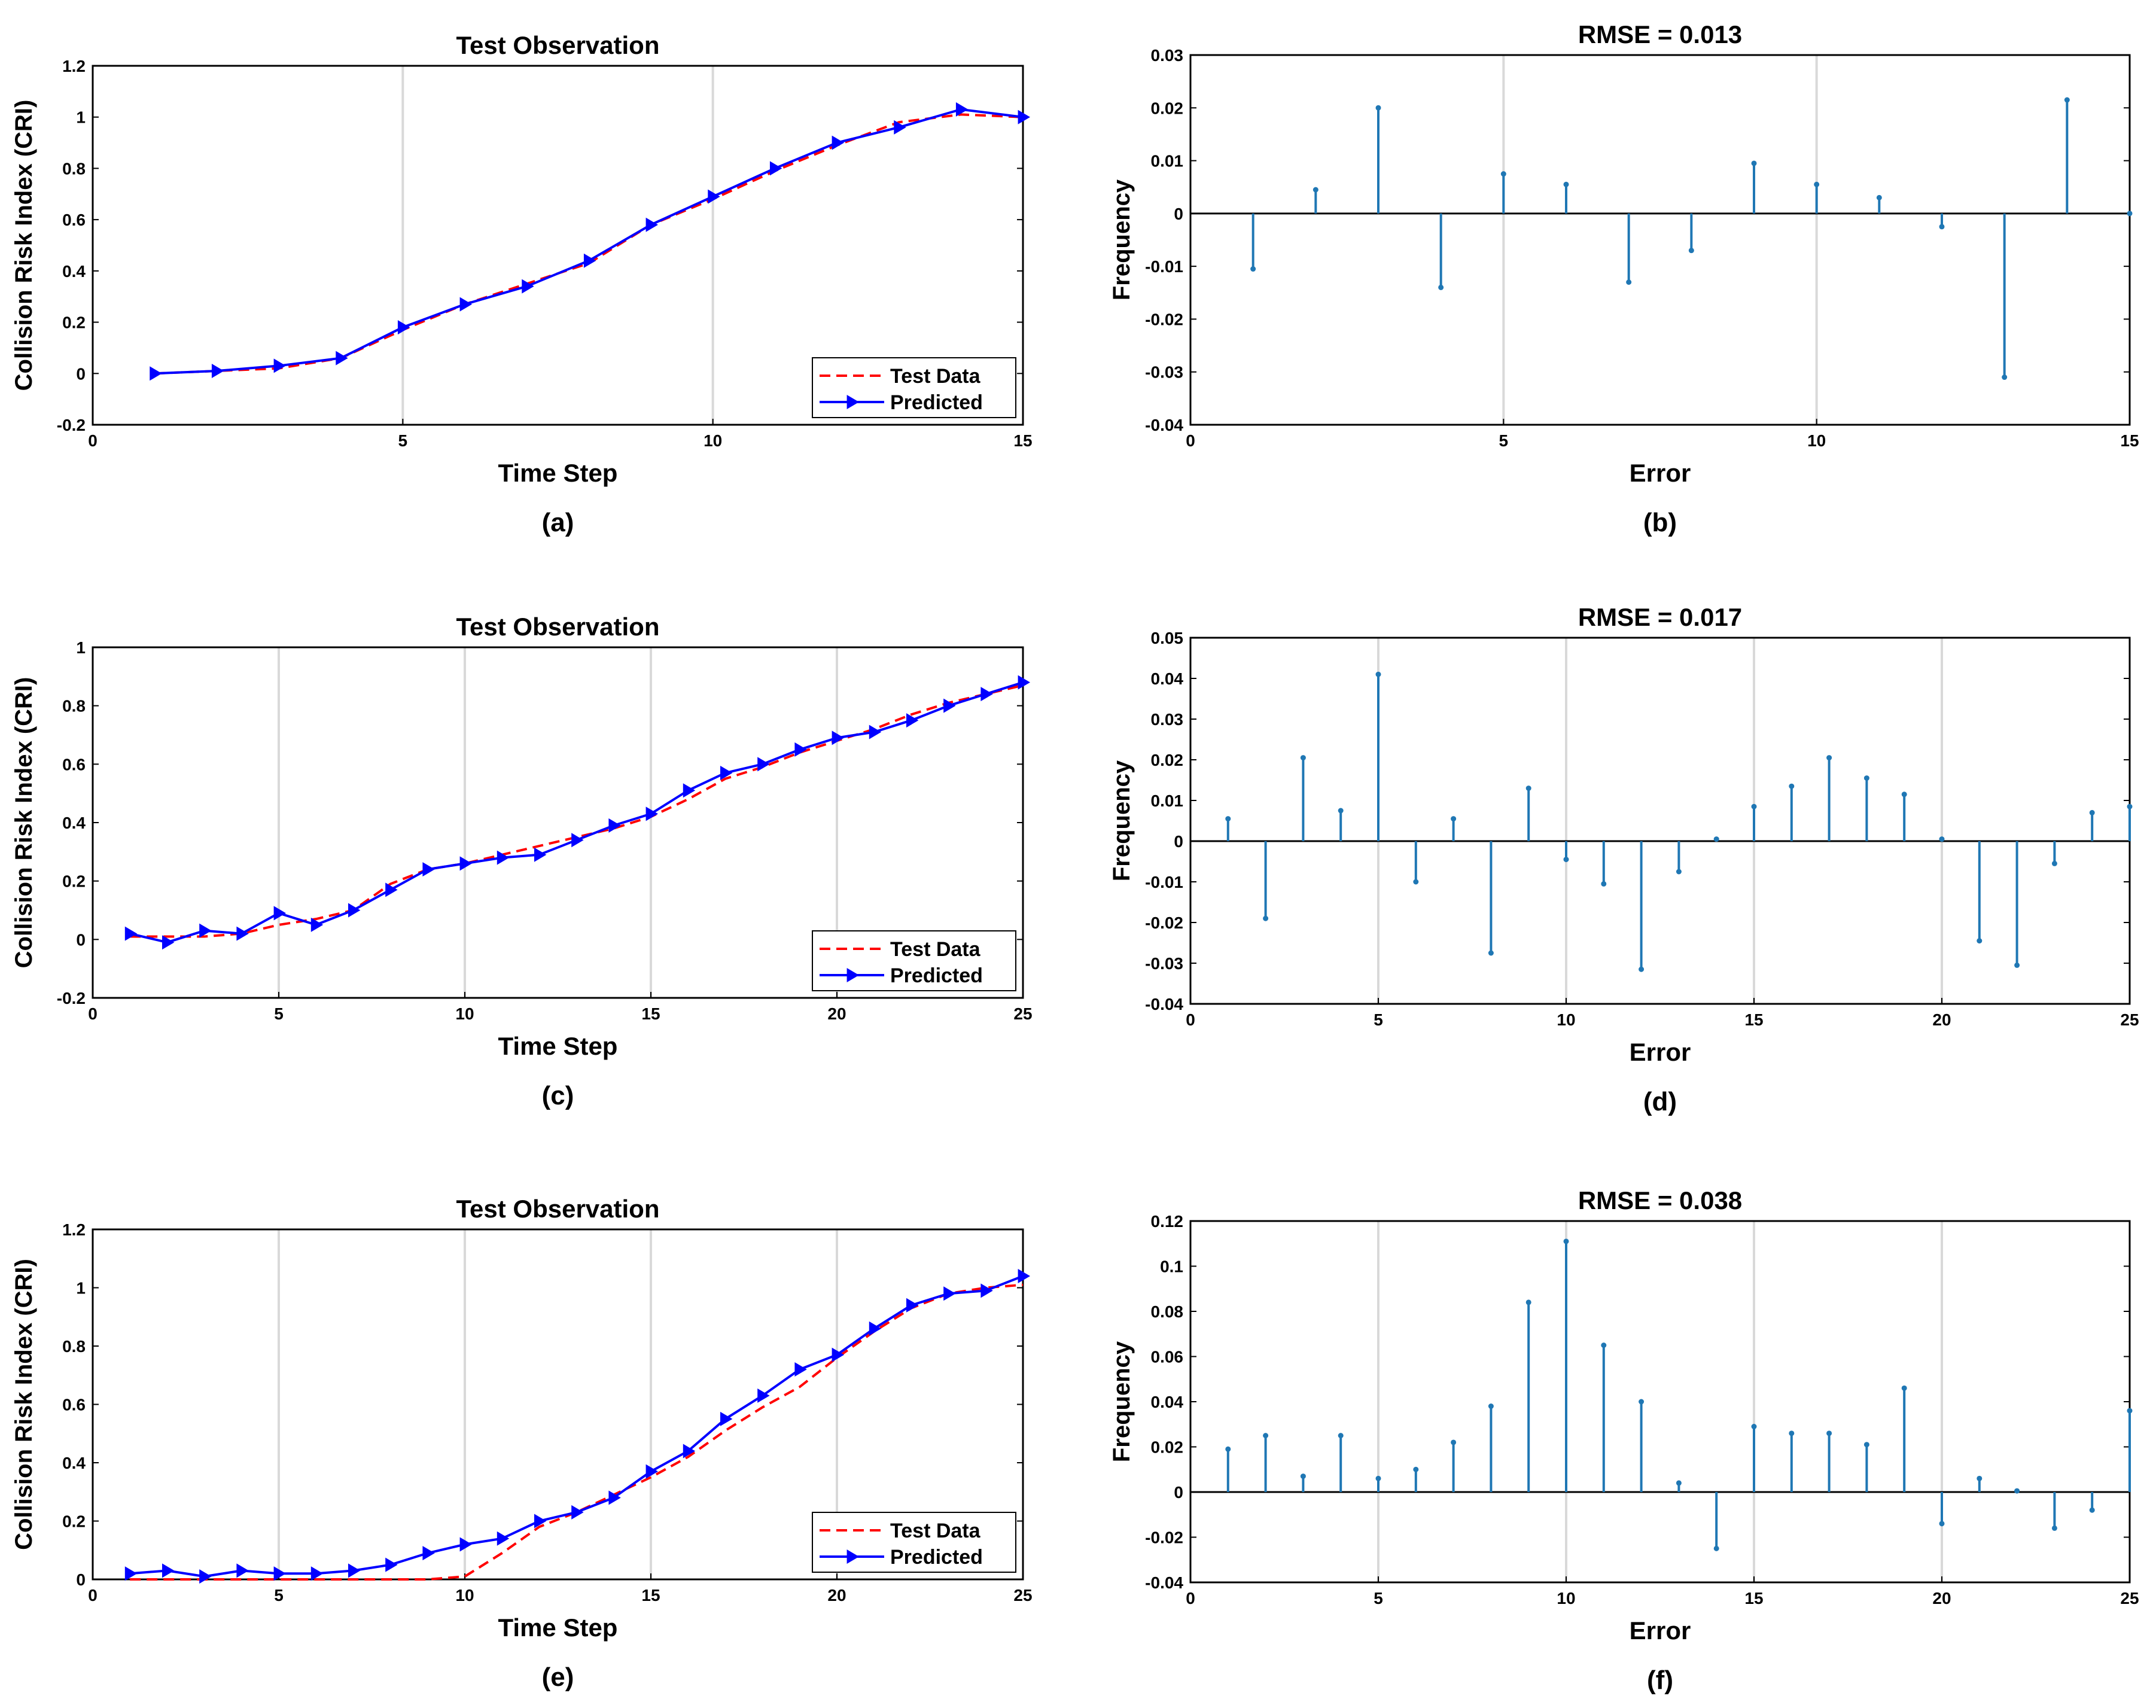 The height and width of the screenshot is (1708, 2156). What do you see at coordinates (81, 648) in the screenshot?
I see `y-tick-label: 1` at bounding box center [81, 648].